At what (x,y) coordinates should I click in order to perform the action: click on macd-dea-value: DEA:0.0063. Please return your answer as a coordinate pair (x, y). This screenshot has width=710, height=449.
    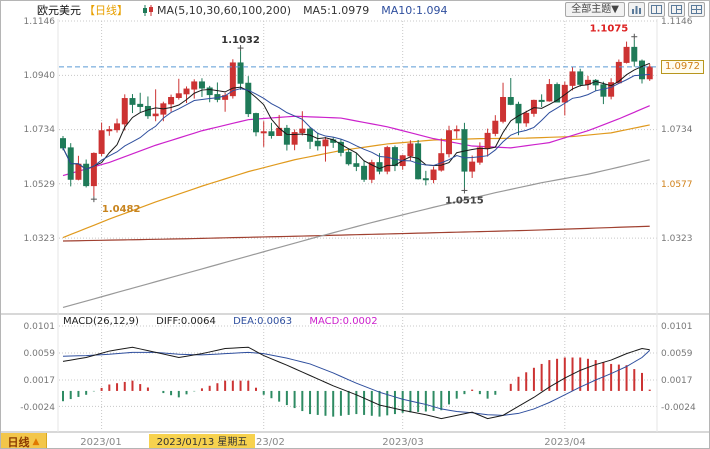
    Looking at the image, I should click on (263, 321).